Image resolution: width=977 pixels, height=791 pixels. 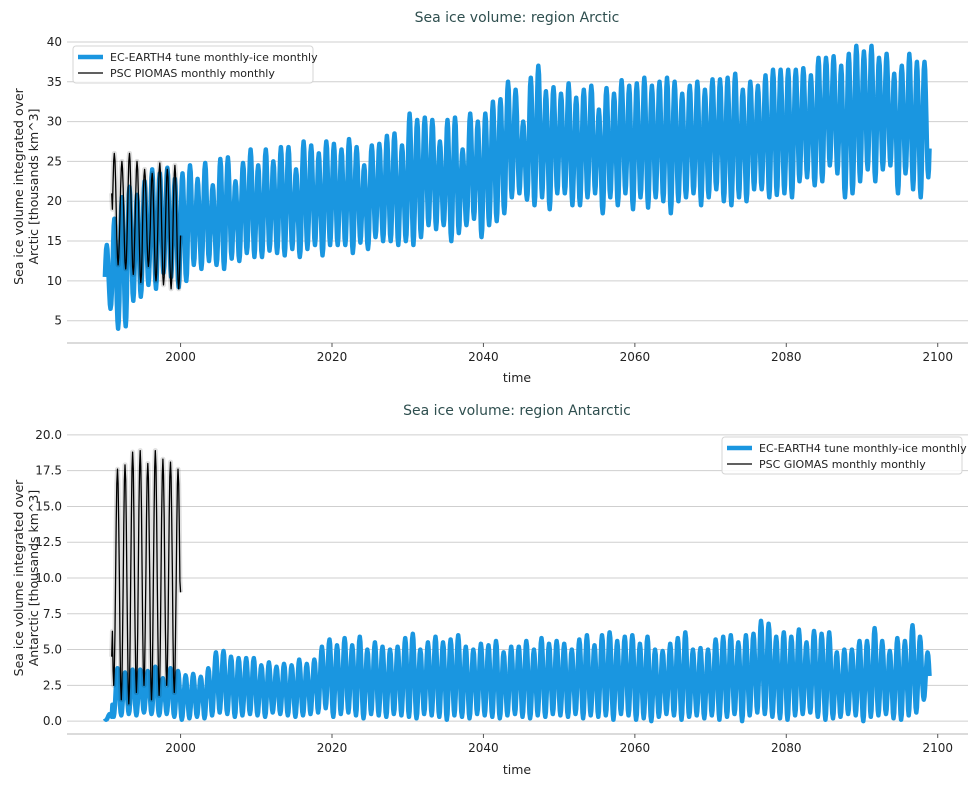 I want to click on y-tick-label: 20, so click(x=54, y=201).